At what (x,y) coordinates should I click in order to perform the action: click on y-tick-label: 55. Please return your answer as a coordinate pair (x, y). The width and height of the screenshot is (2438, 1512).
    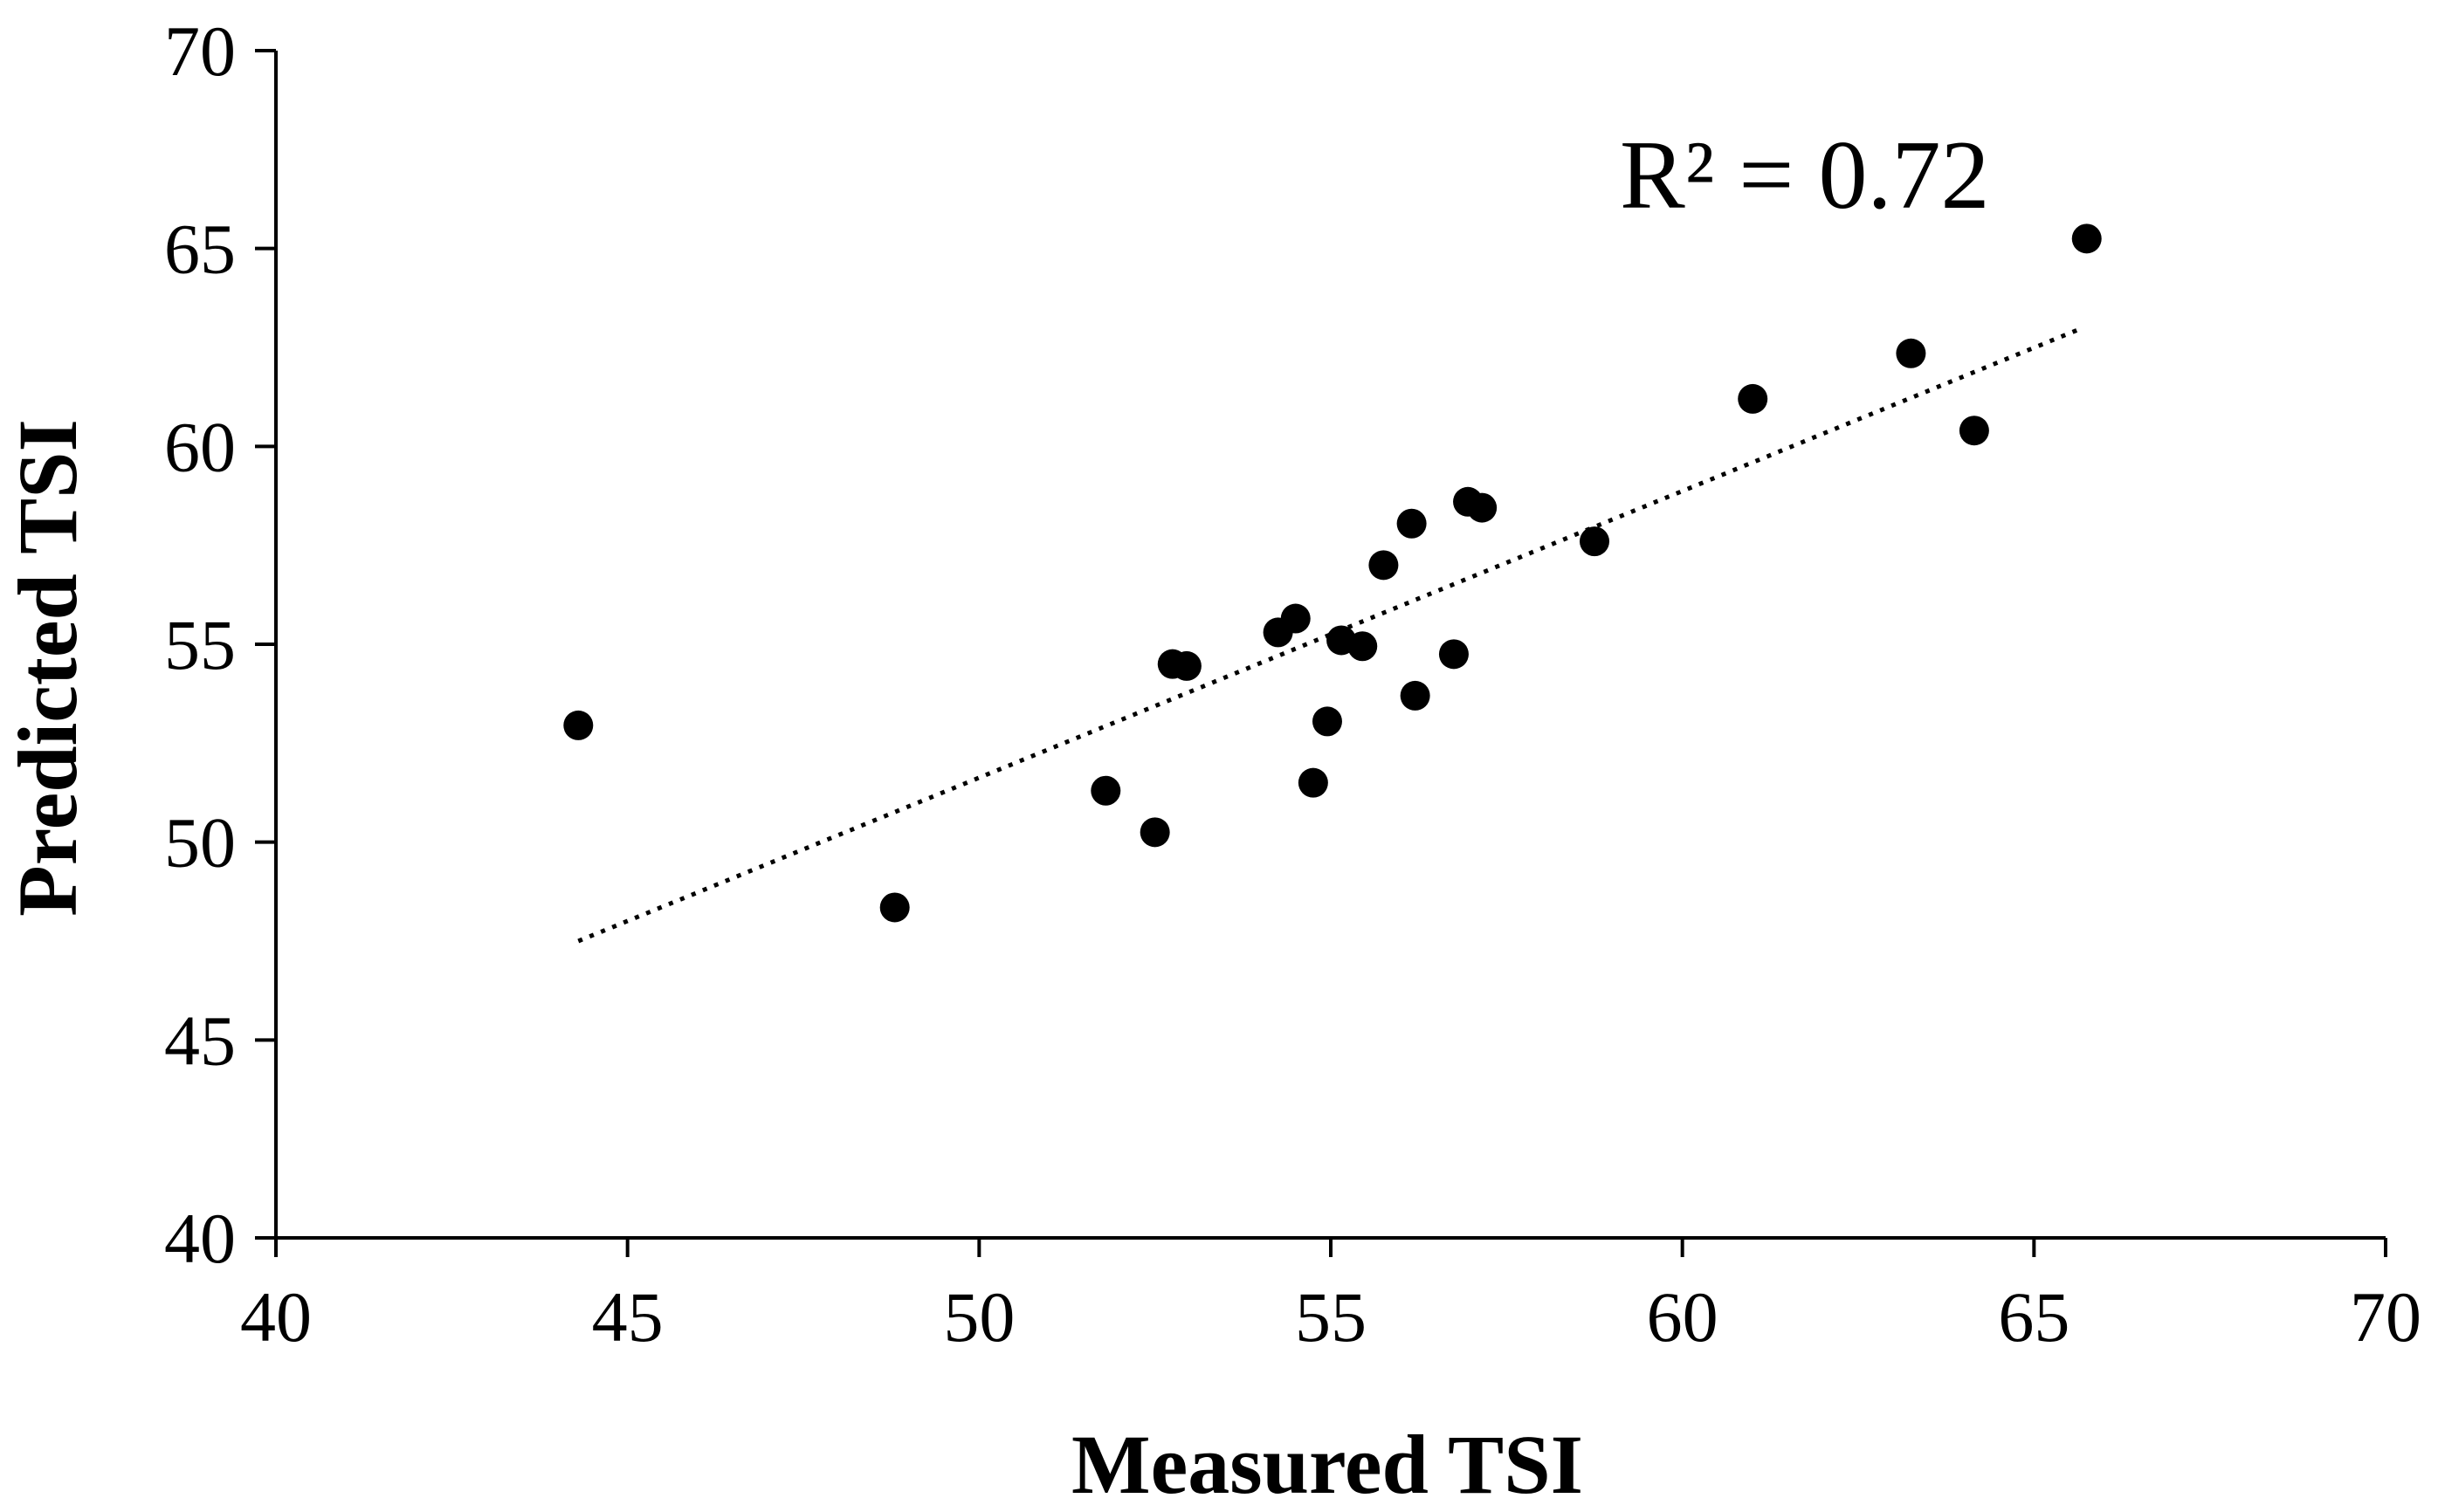
    Looking at the image, I should click on (200, 645).